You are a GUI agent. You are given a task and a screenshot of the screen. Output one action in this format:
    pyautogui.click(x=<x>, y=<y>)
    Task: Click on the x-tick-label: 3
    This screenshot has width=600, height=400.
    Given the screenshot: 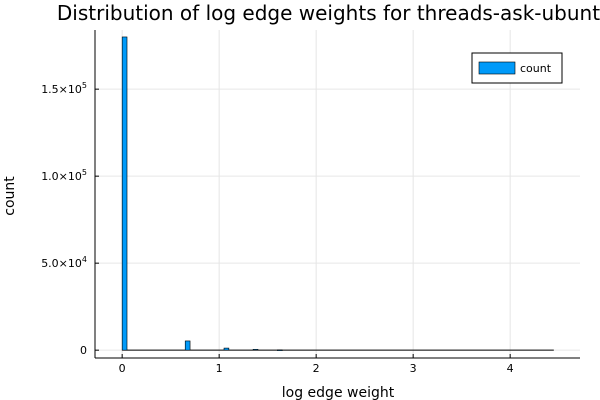 What is the action you would take?
    pyautogui.click(x=413, y=368)
    